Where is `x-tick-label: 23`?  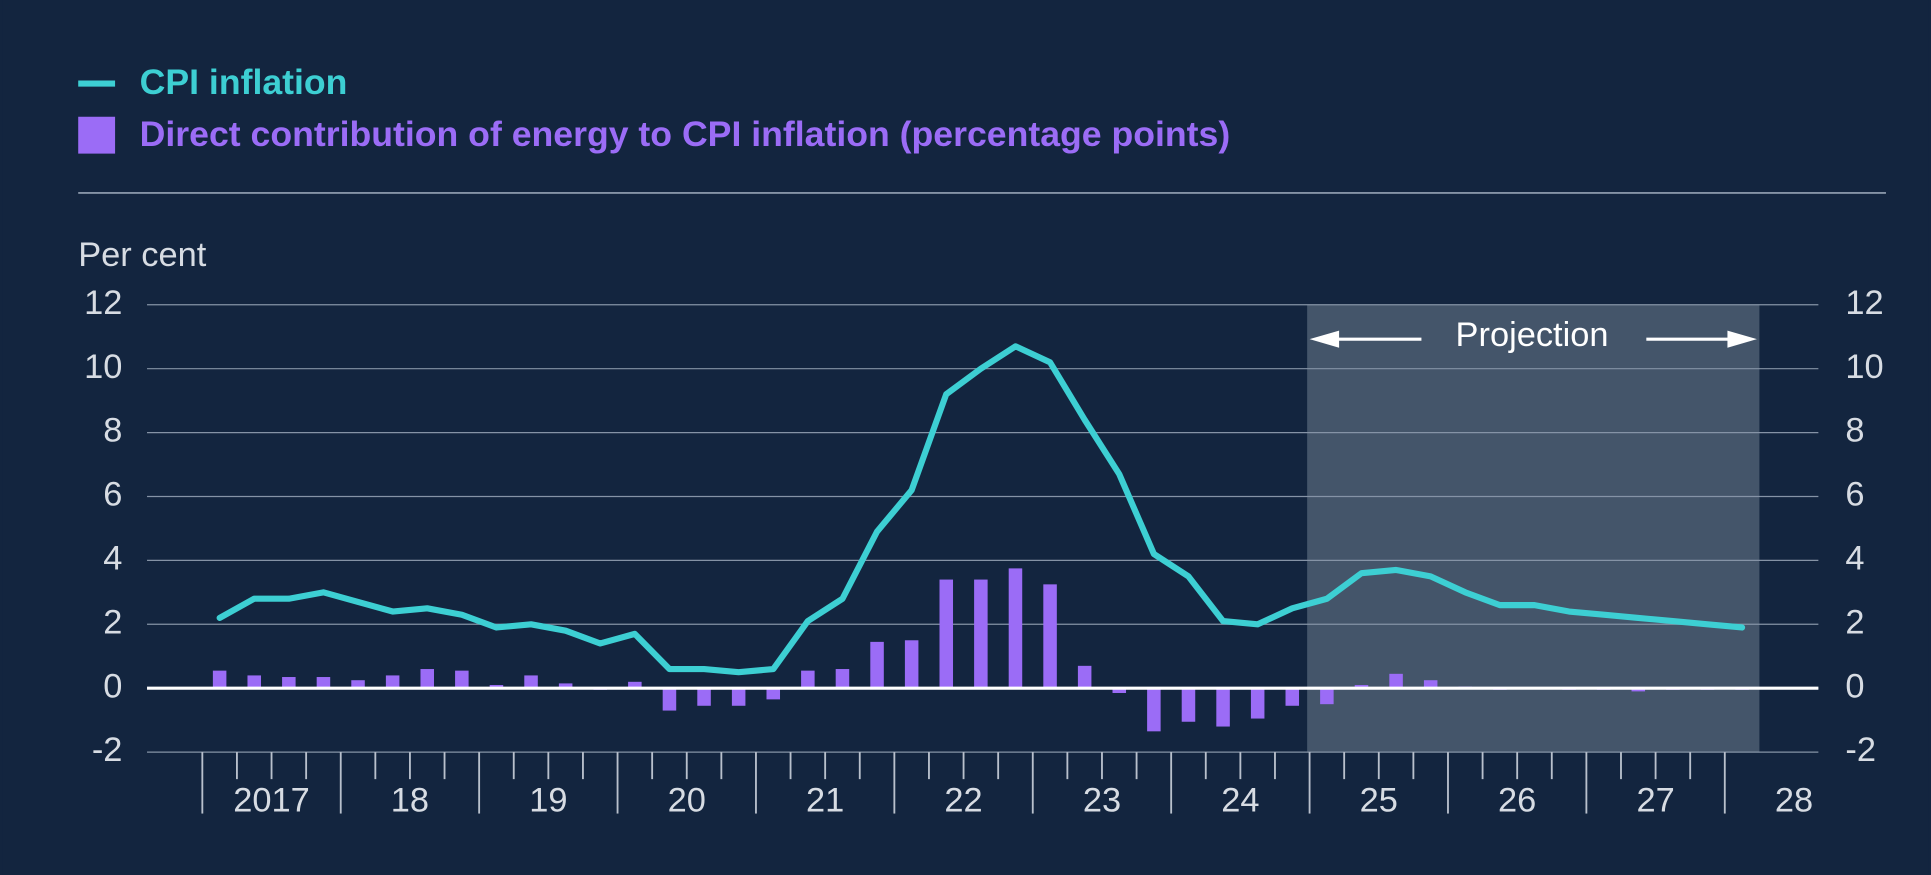
x-tick-label: 23 is located at coordinates (1102, 801).